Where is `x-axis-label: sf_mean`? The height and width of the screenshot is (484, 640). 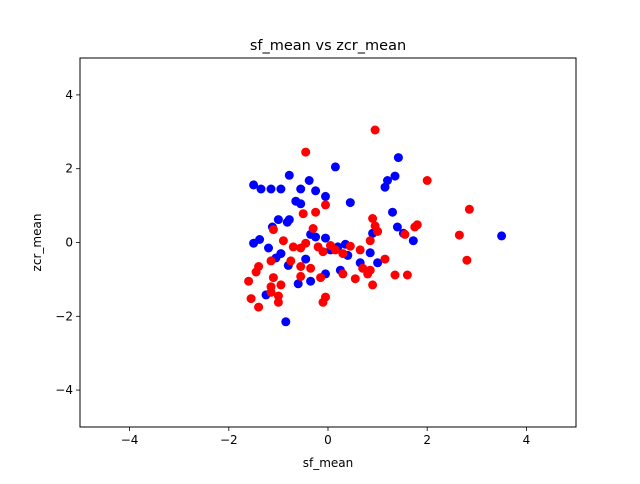
x-axis-label: sf_mean is located at coordinates (328, 463).